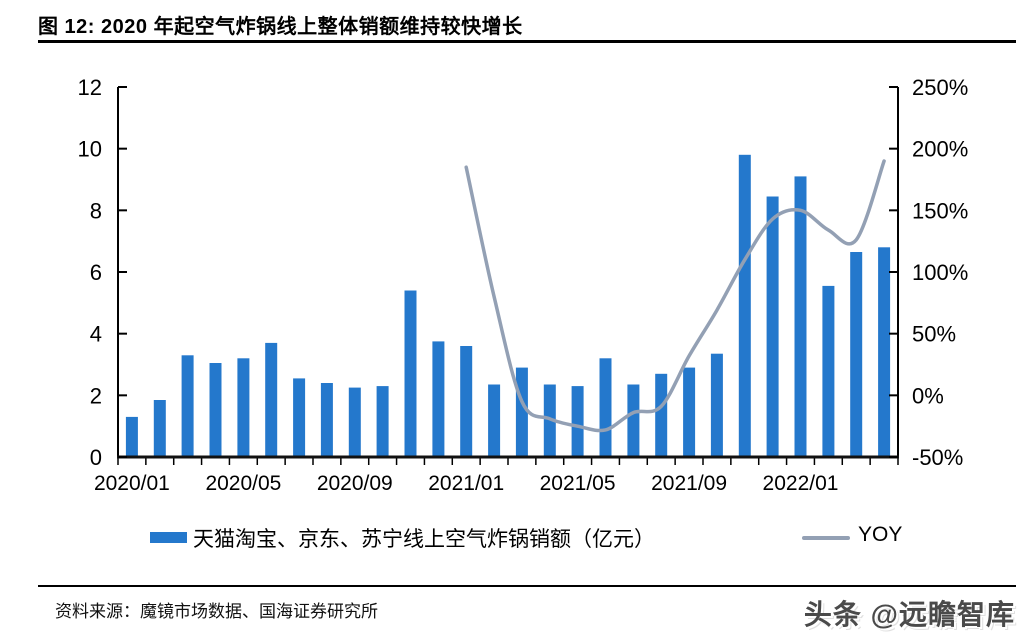  Describe the element at coordinates (940, 149) in the screenshot. I see `svg-text: 200%` at that location.